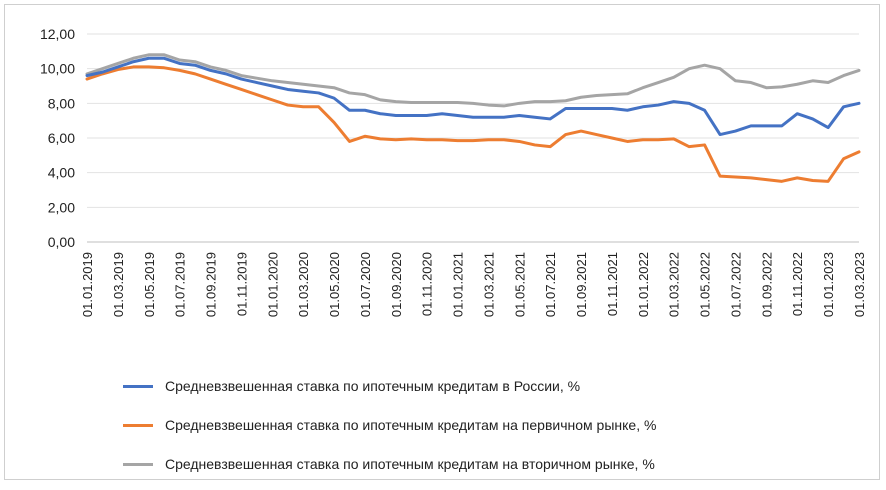  Describe the element at coordinates (138, 386) in the screenshot. I see `legend-swatch-russia` at that location.